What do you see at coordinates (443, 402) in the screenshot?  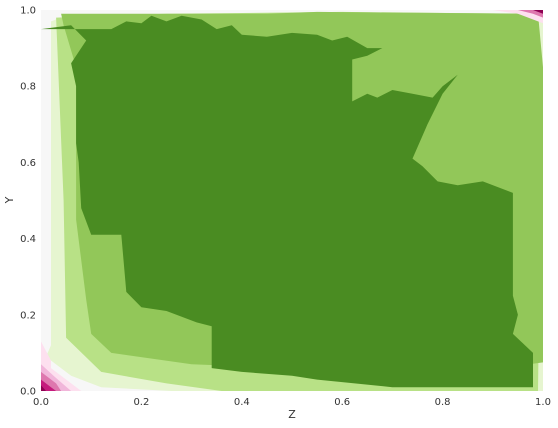 I see `x-tick-label: 0.8` at bounding box center [443, 402].